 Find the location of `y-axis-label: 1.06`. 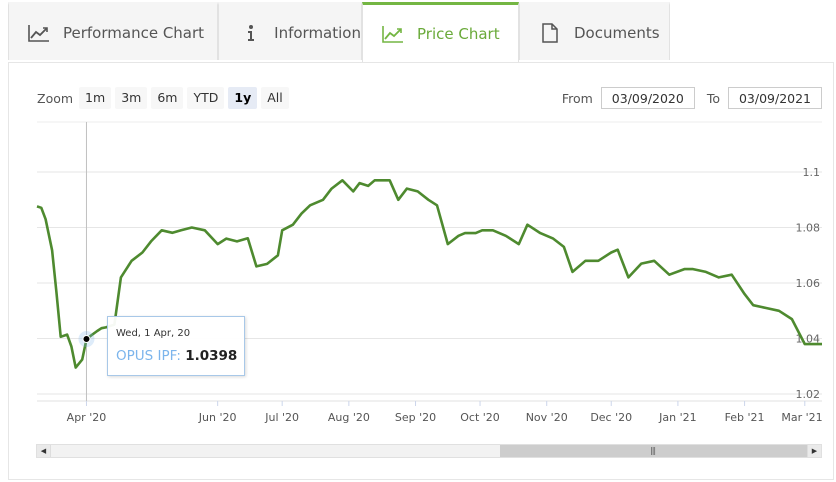

y-axis-label: 1.06 is located at coordinates (808, 283).